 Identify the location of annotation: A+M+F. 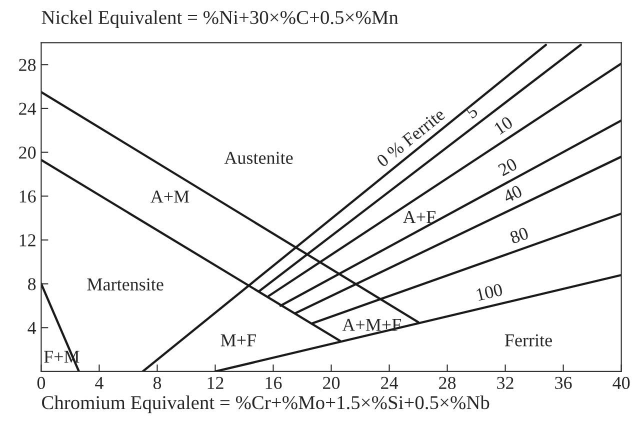
(371, 324).